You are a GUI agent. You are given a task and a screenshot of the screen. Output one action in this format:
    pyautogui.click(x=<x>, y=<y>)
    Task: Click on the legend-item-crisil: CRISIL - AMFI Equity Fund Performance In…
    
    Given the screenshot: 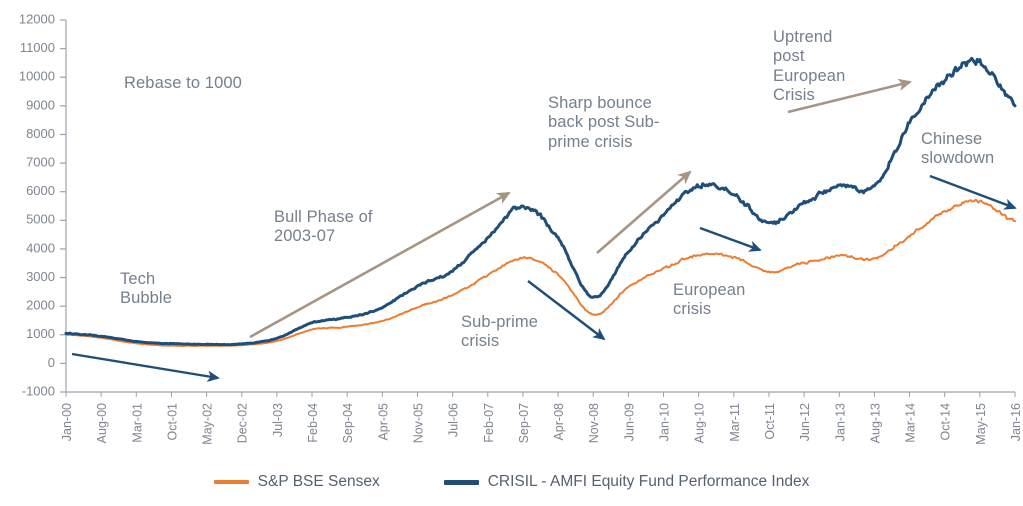 What is the action you would take?
    pyautogui.click(x=626, y=482)
    